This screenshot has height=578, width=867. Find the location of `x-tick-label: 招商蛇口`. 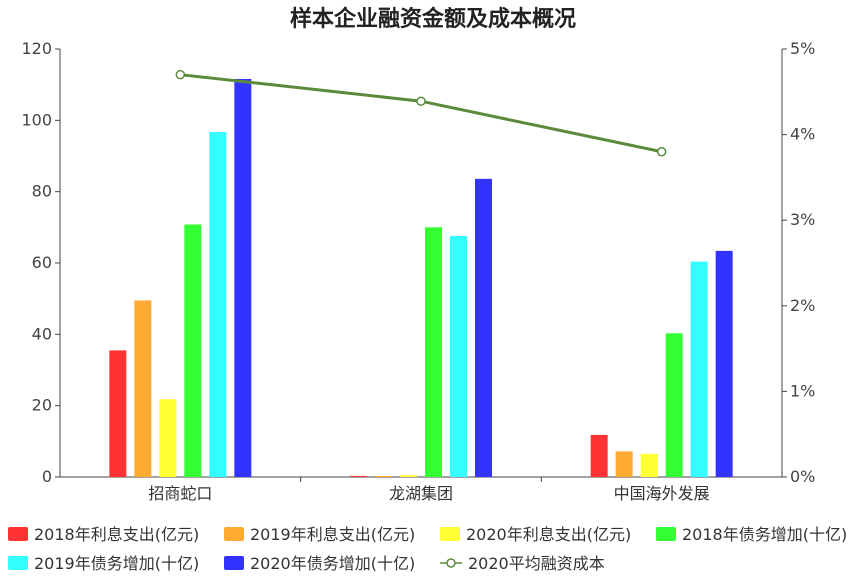

x-tick-label: 招商蛇口 is located at coordinates (180, 493).